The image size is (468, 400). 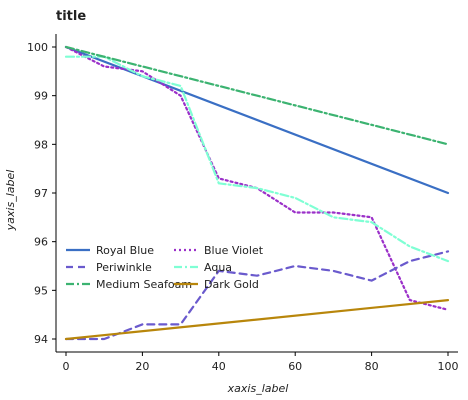 I want to click on legend-item: Medium Seafoam, so click(x=129, y=284).